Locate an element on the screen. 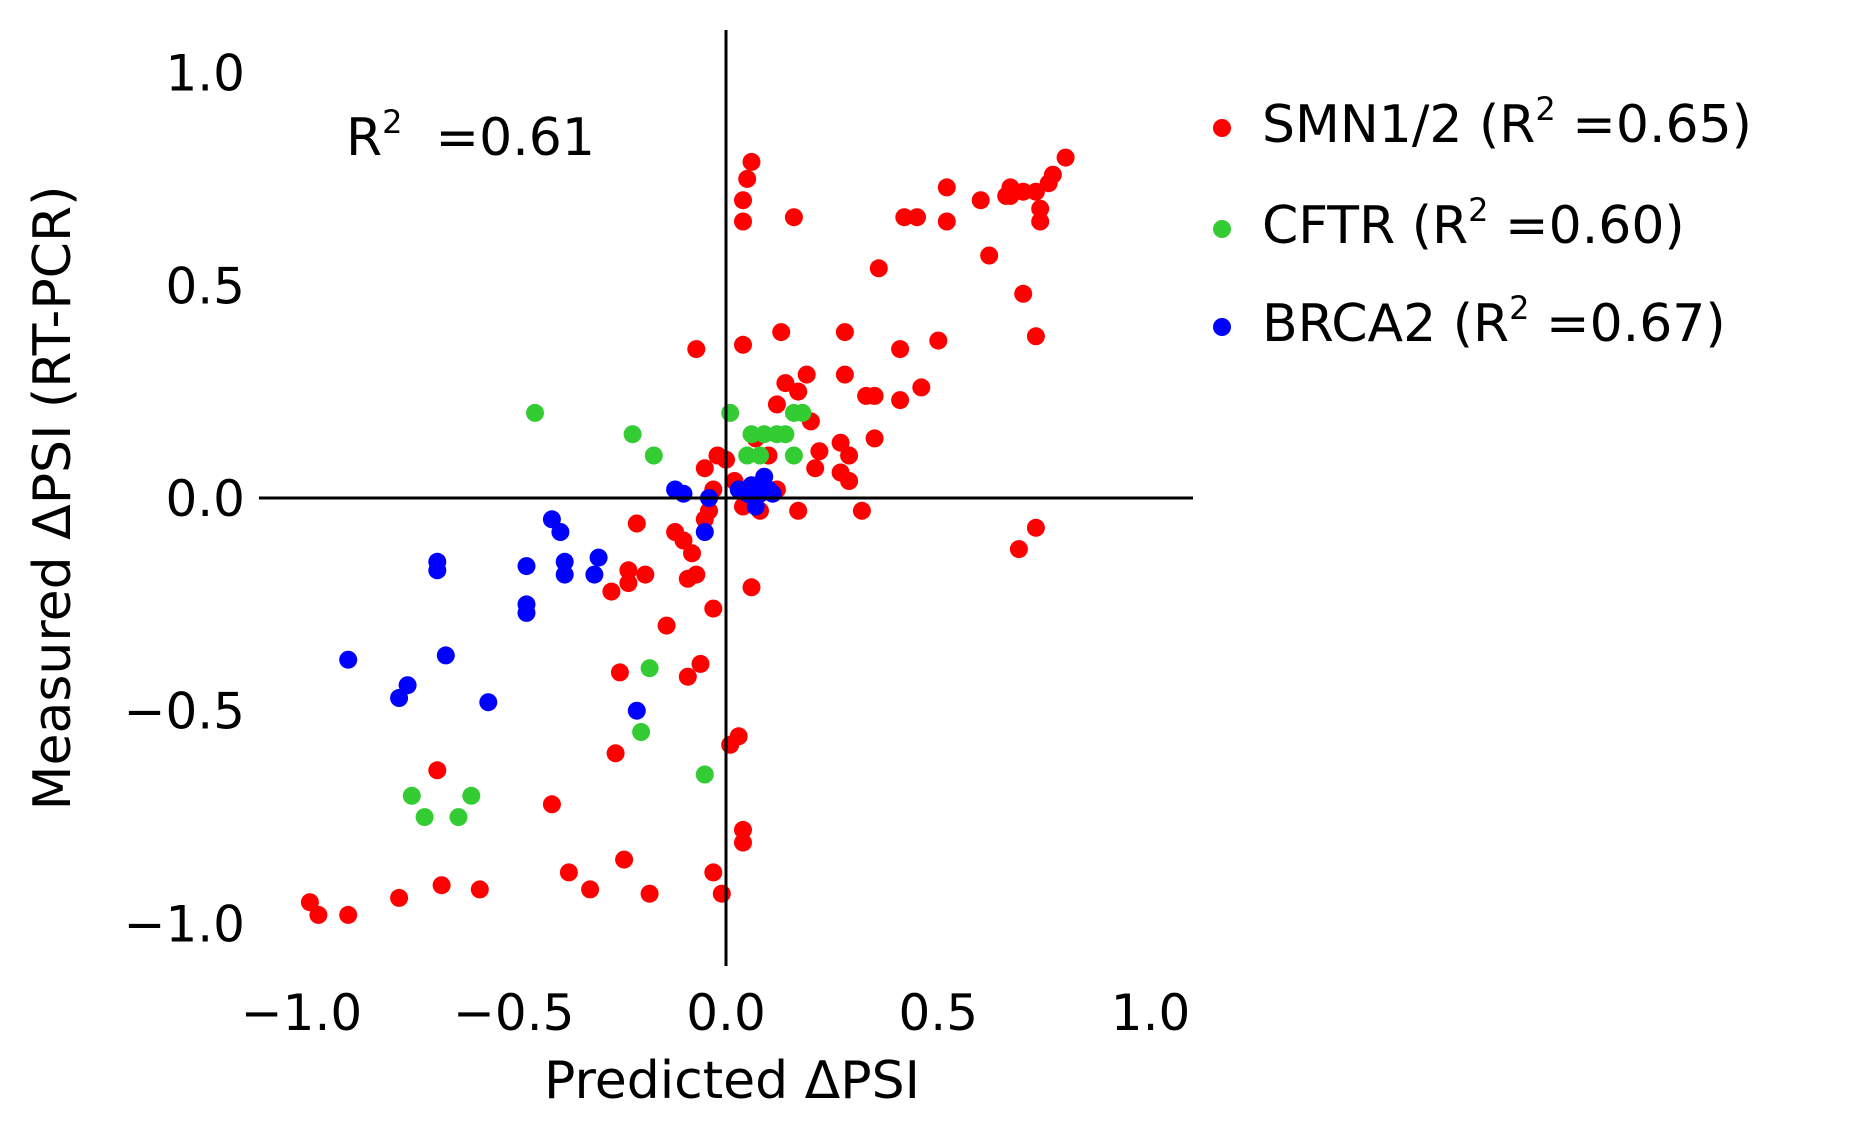 This screenshot has height=1141, width=1856. y-tick-label: −1.0 is located at coordinates (184, 924).